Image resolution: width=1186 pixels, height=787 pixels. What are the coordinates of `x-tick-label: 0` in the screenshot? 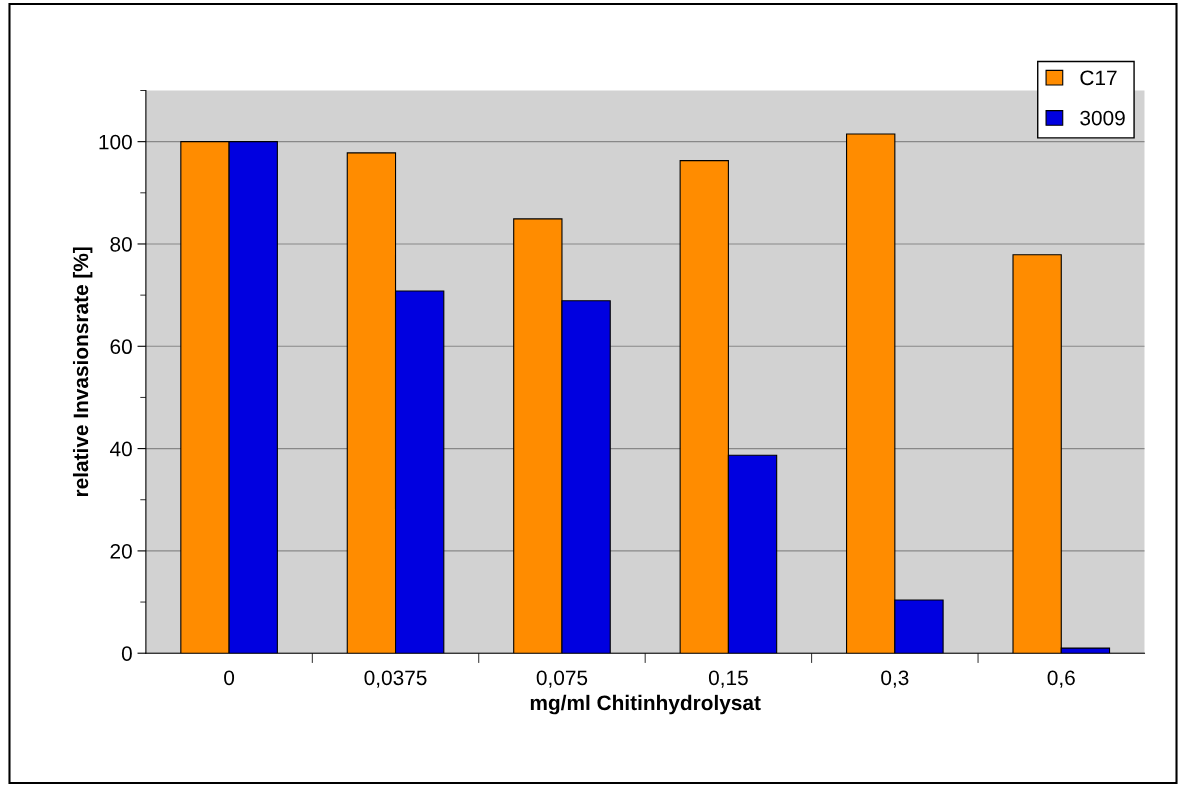 It's located at (229, 678).